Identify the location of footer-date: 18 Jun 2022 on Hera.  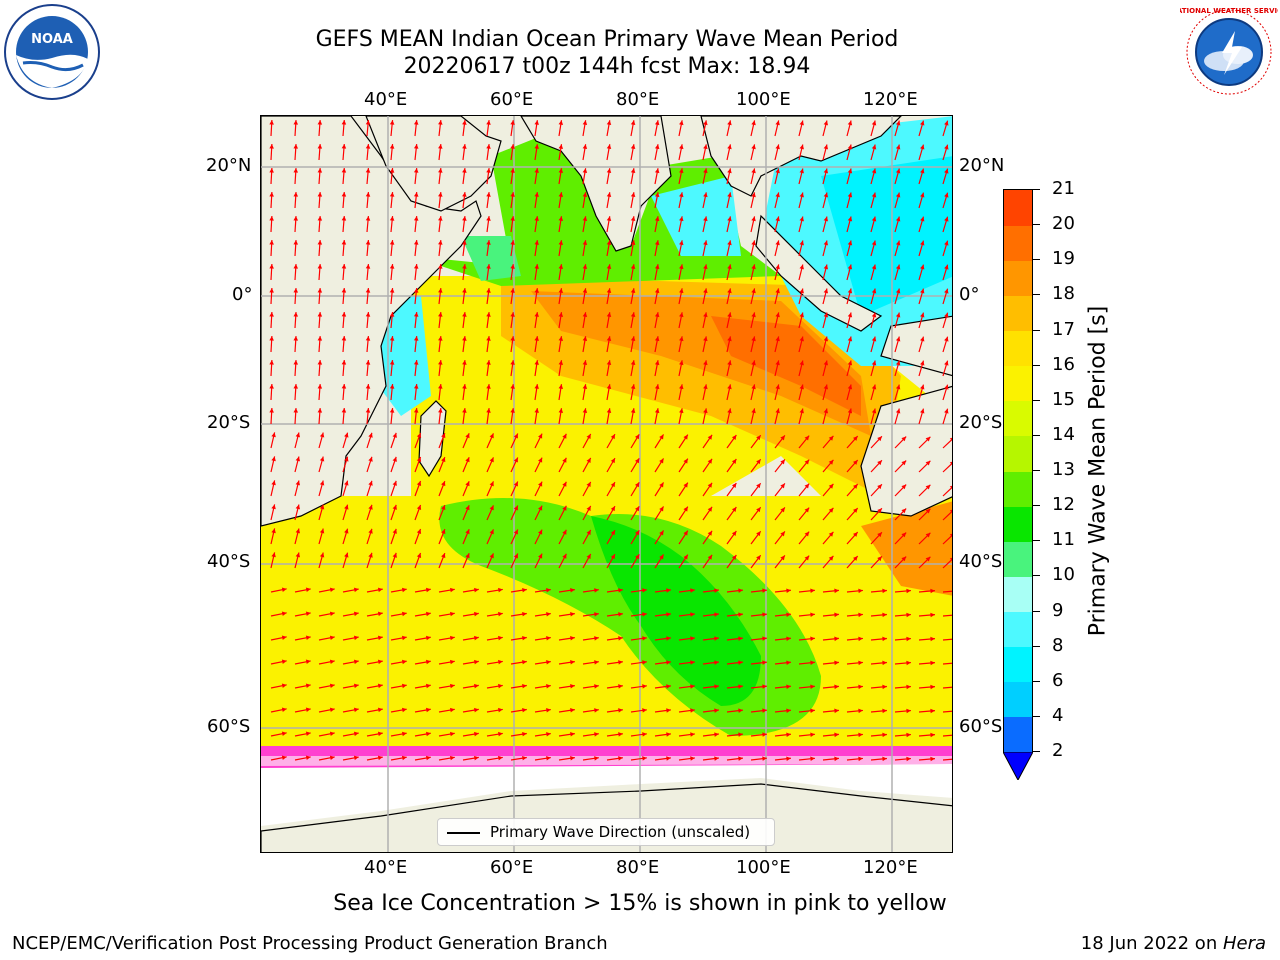
(1173, 943).